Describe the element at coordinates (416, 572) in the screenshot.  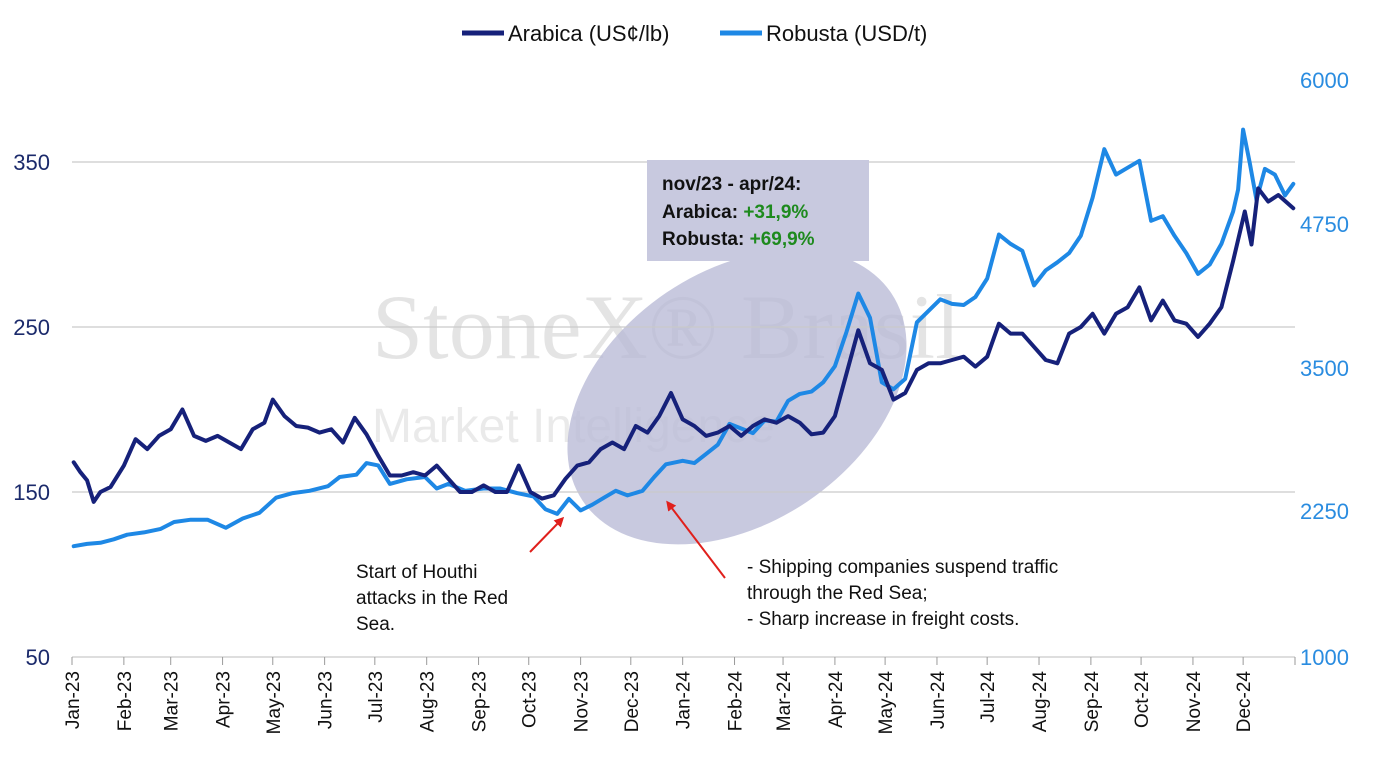
I see `note-1-line-1: Start of Houthi` at that location.